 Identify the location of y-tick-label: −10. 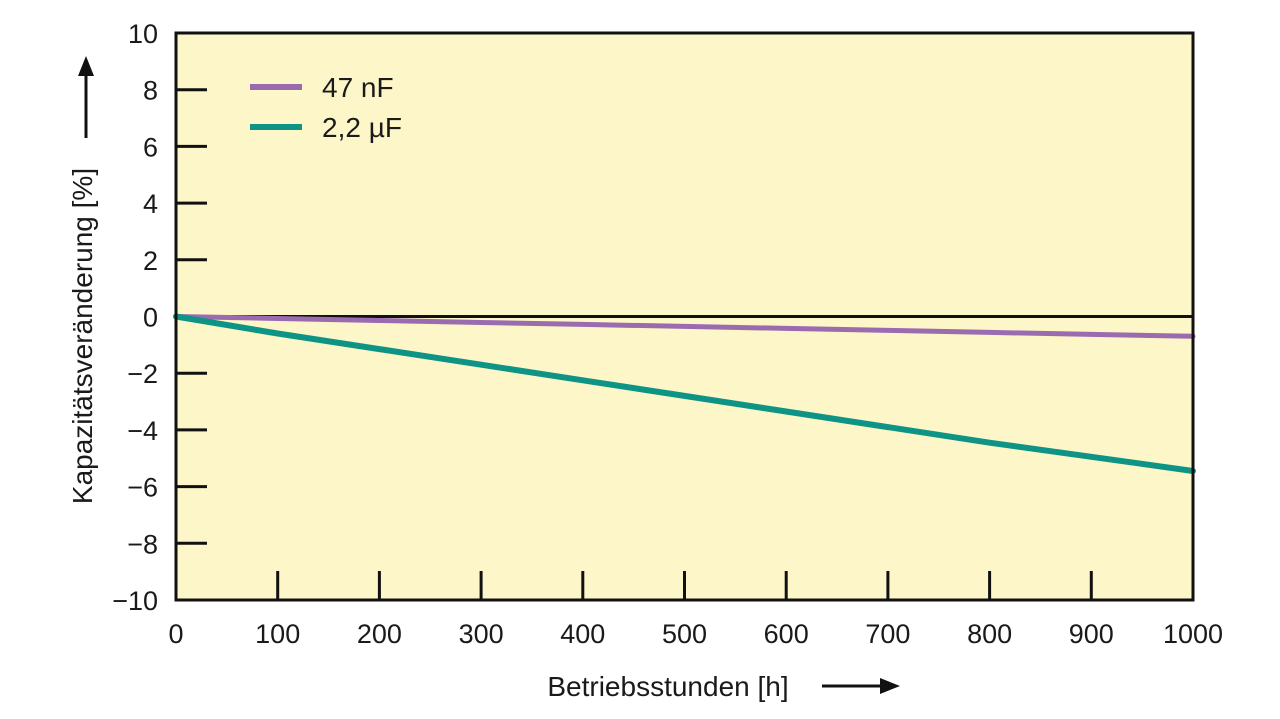
(135, 601).